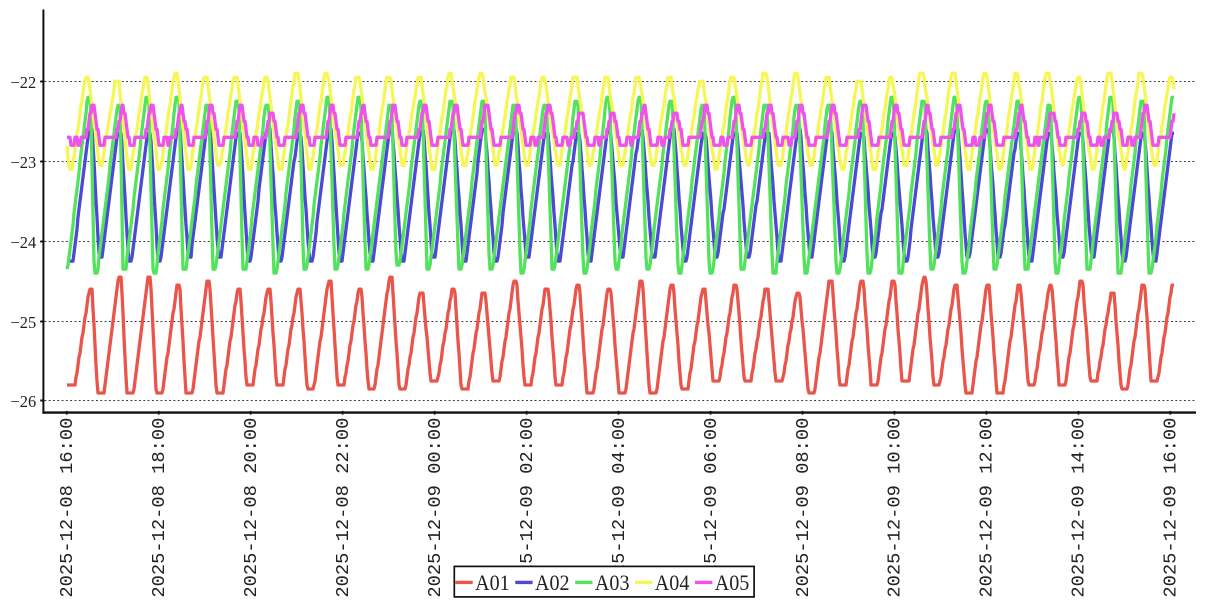  What do you see at coordinates (343, 508) in the screenshot?
I see `svg-text: 2025-12-08 22:00` at bounding box center [343, 508].